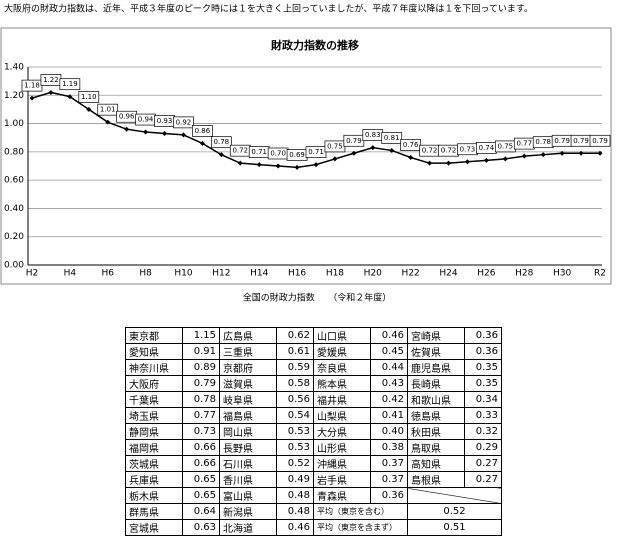 This screenshot has width=634, height=547. I want to click on x-tick-label: H28, so click(524, 274).